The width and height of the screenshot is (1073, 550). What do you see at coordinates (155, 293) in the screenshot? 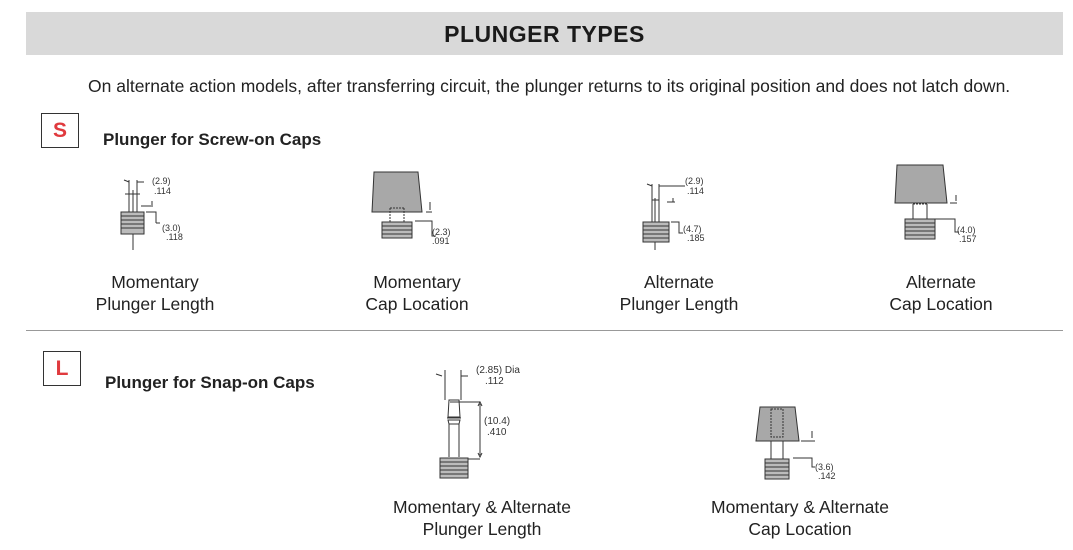
I see `caption-momentary-plunger-length: Momentary Plunger Length` at bounding box center [155, 293].